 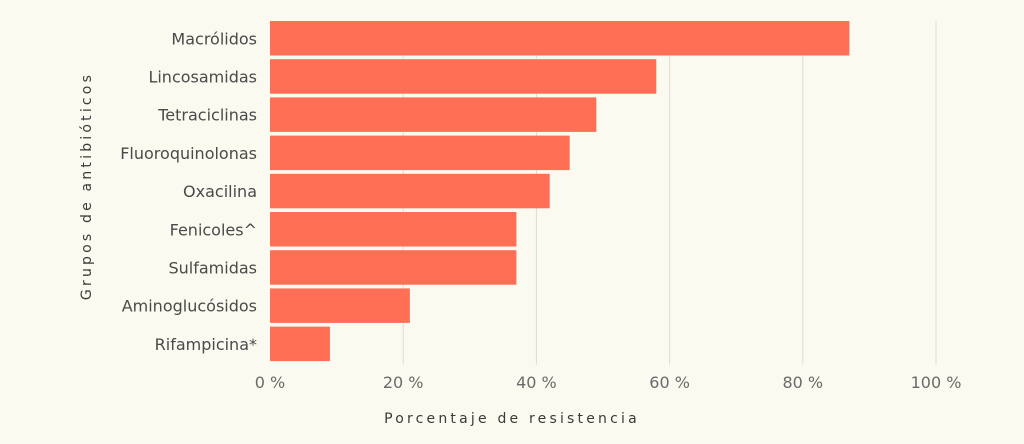 What do you see at coordinates (189, 306) in the screenshot?
I see `category-label: Aminoglucósidos` at bounding box center [189, 306].